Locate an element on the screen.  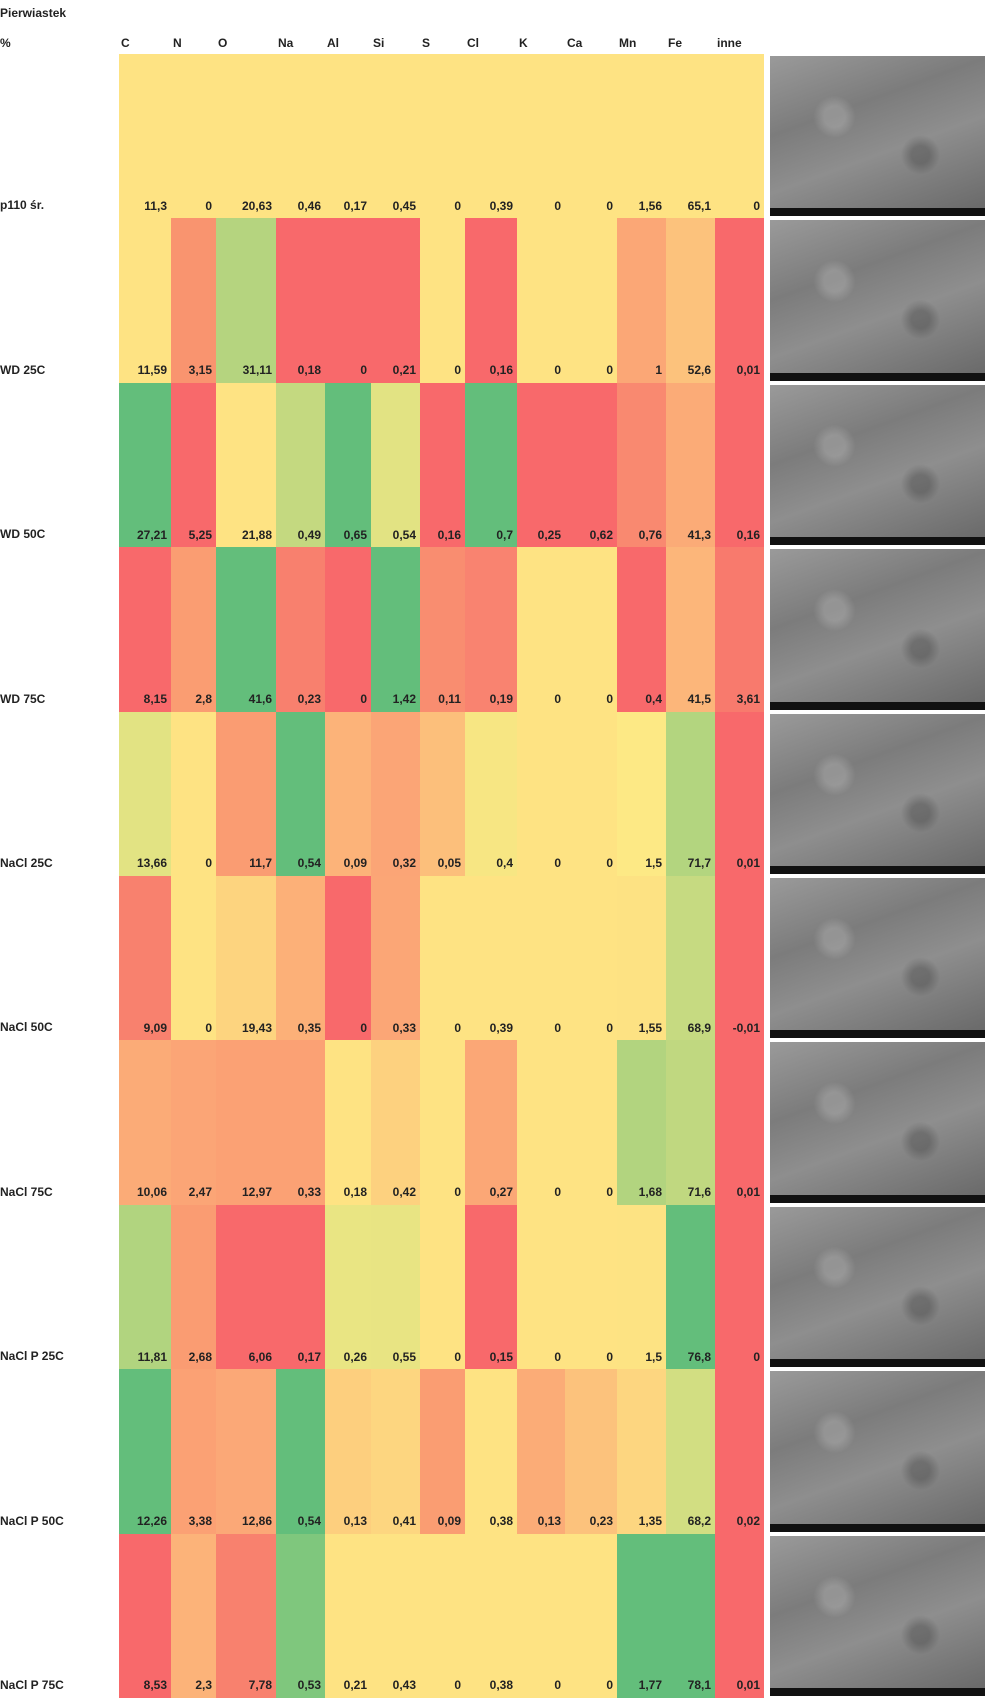
table-cell: 12,86 is located at coordinates (246, 1452).